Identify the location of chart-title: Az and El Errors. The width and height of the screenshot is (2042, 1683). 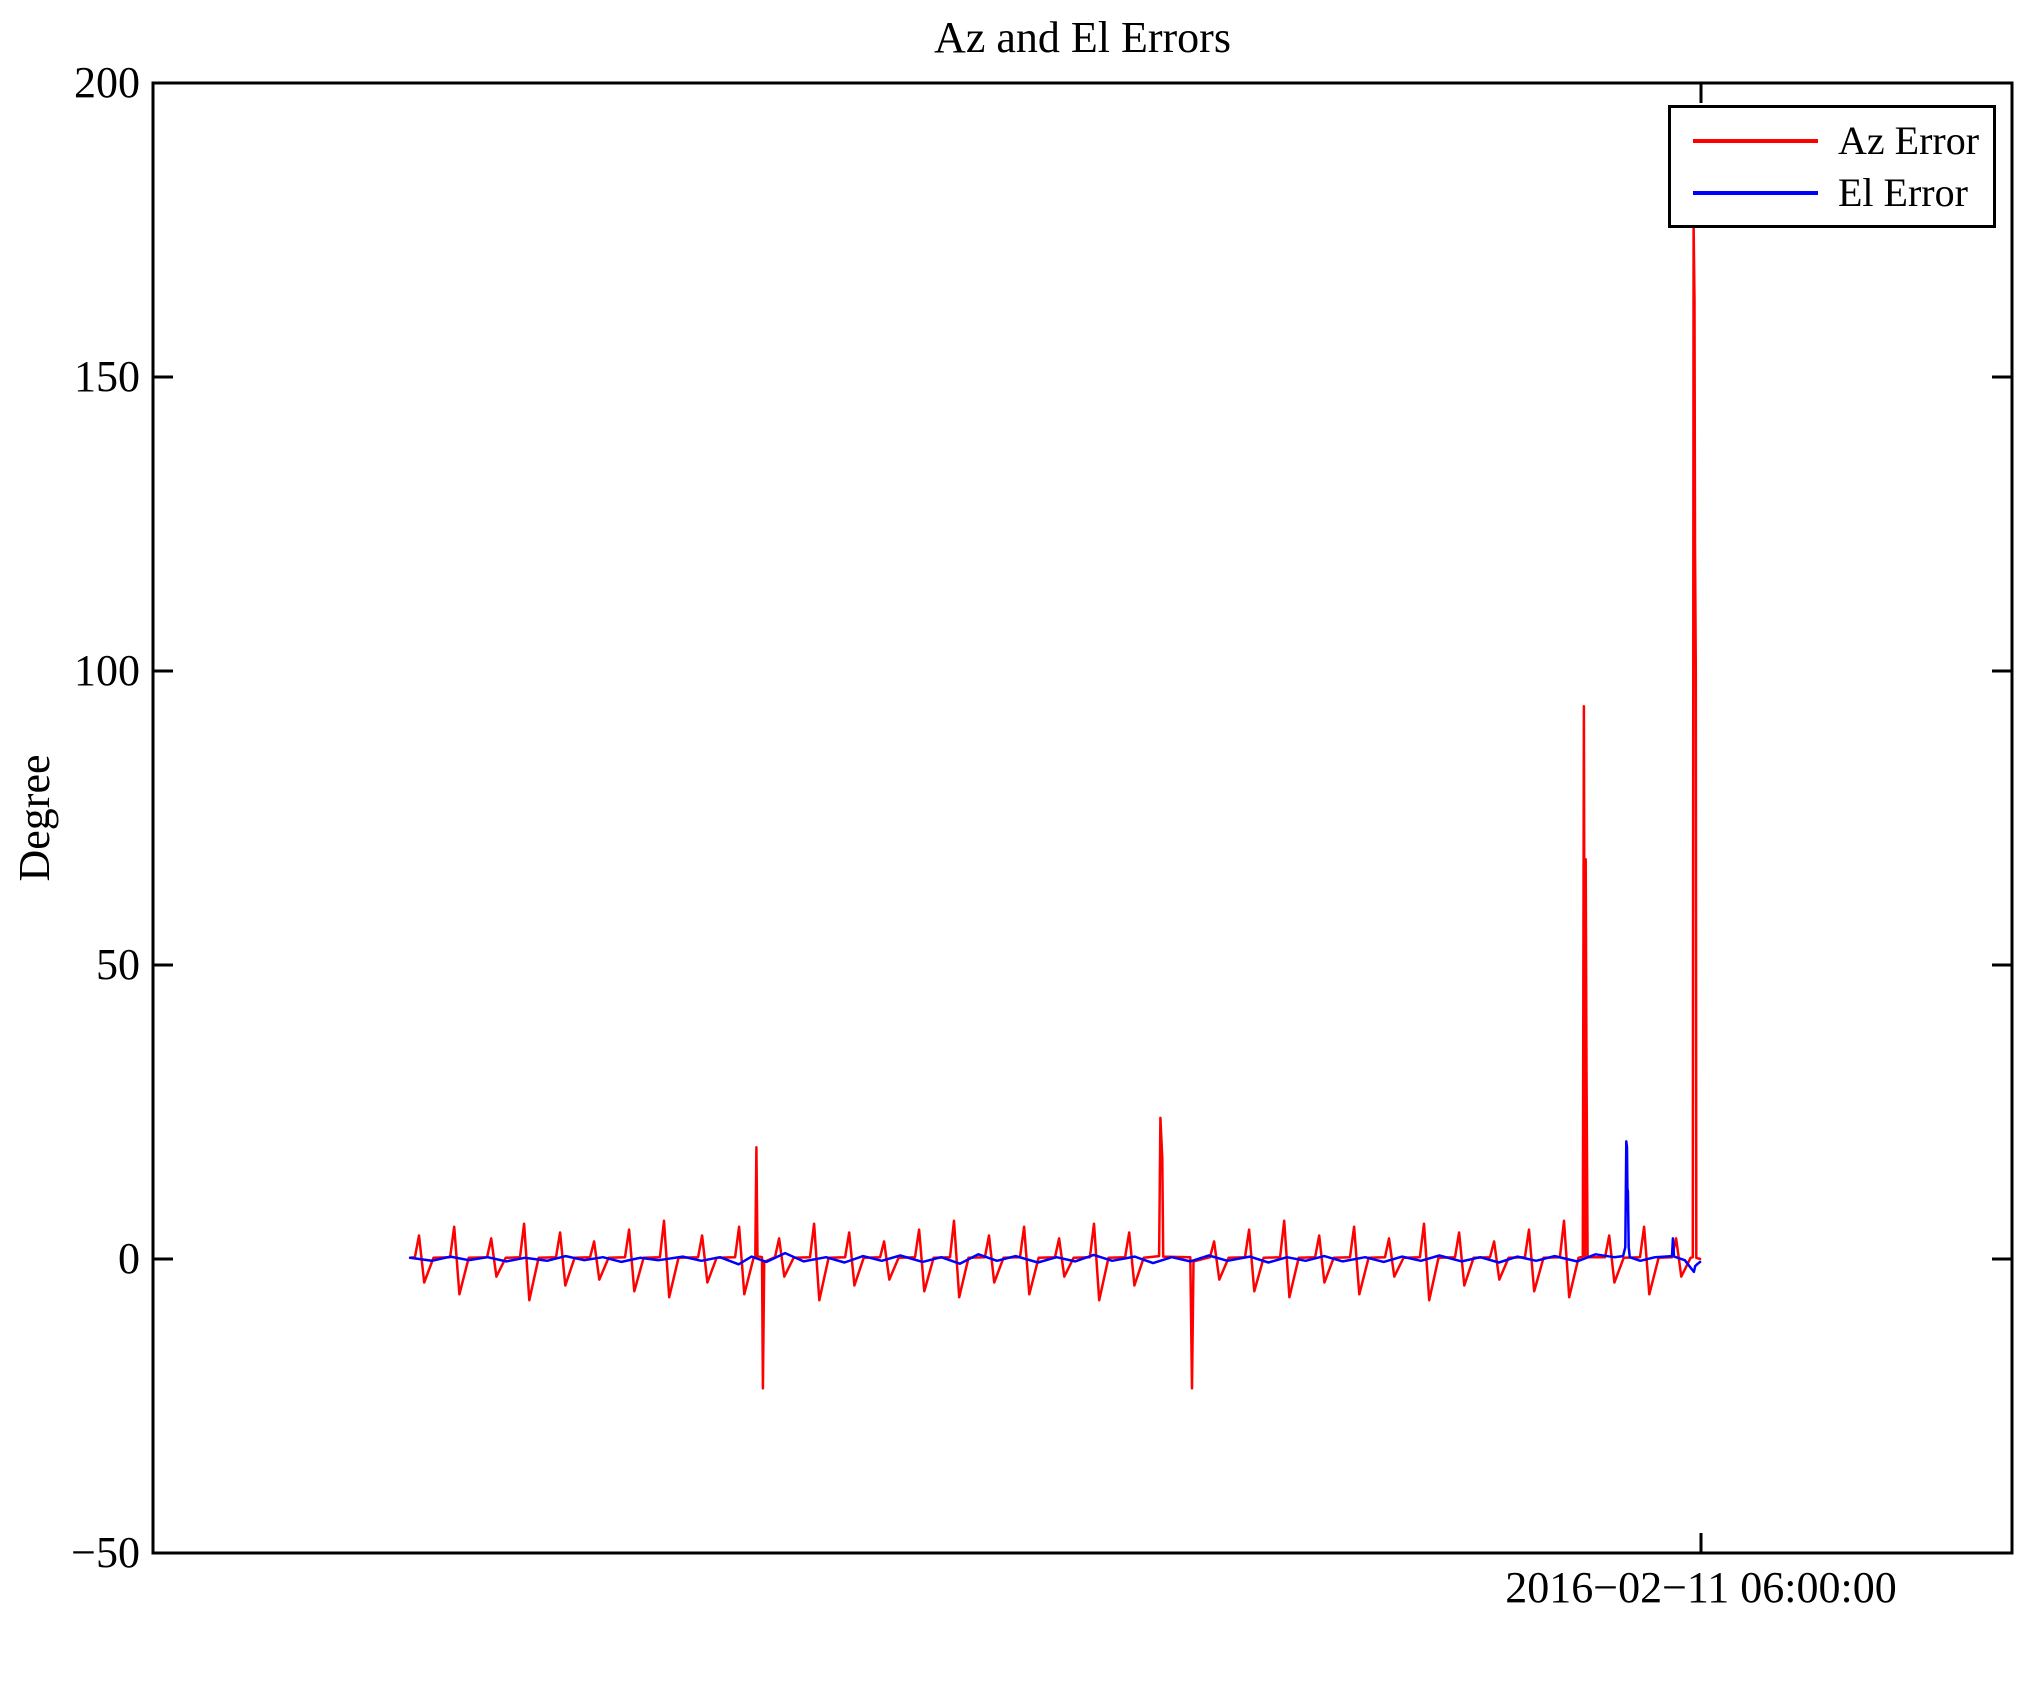
(1082, 37).